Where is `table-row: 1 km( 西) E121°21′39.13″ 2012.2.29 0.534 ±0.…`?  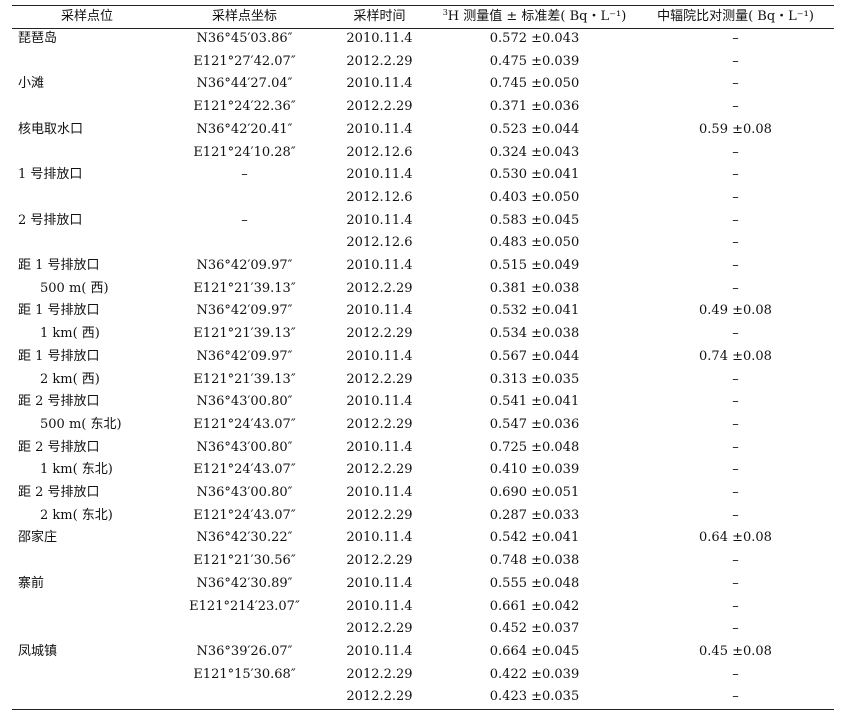 table-row: 1 km( 西) E121°21′39.13″ 2012.2.29 0.534 ±0.… is located at coordinates (423, 334).